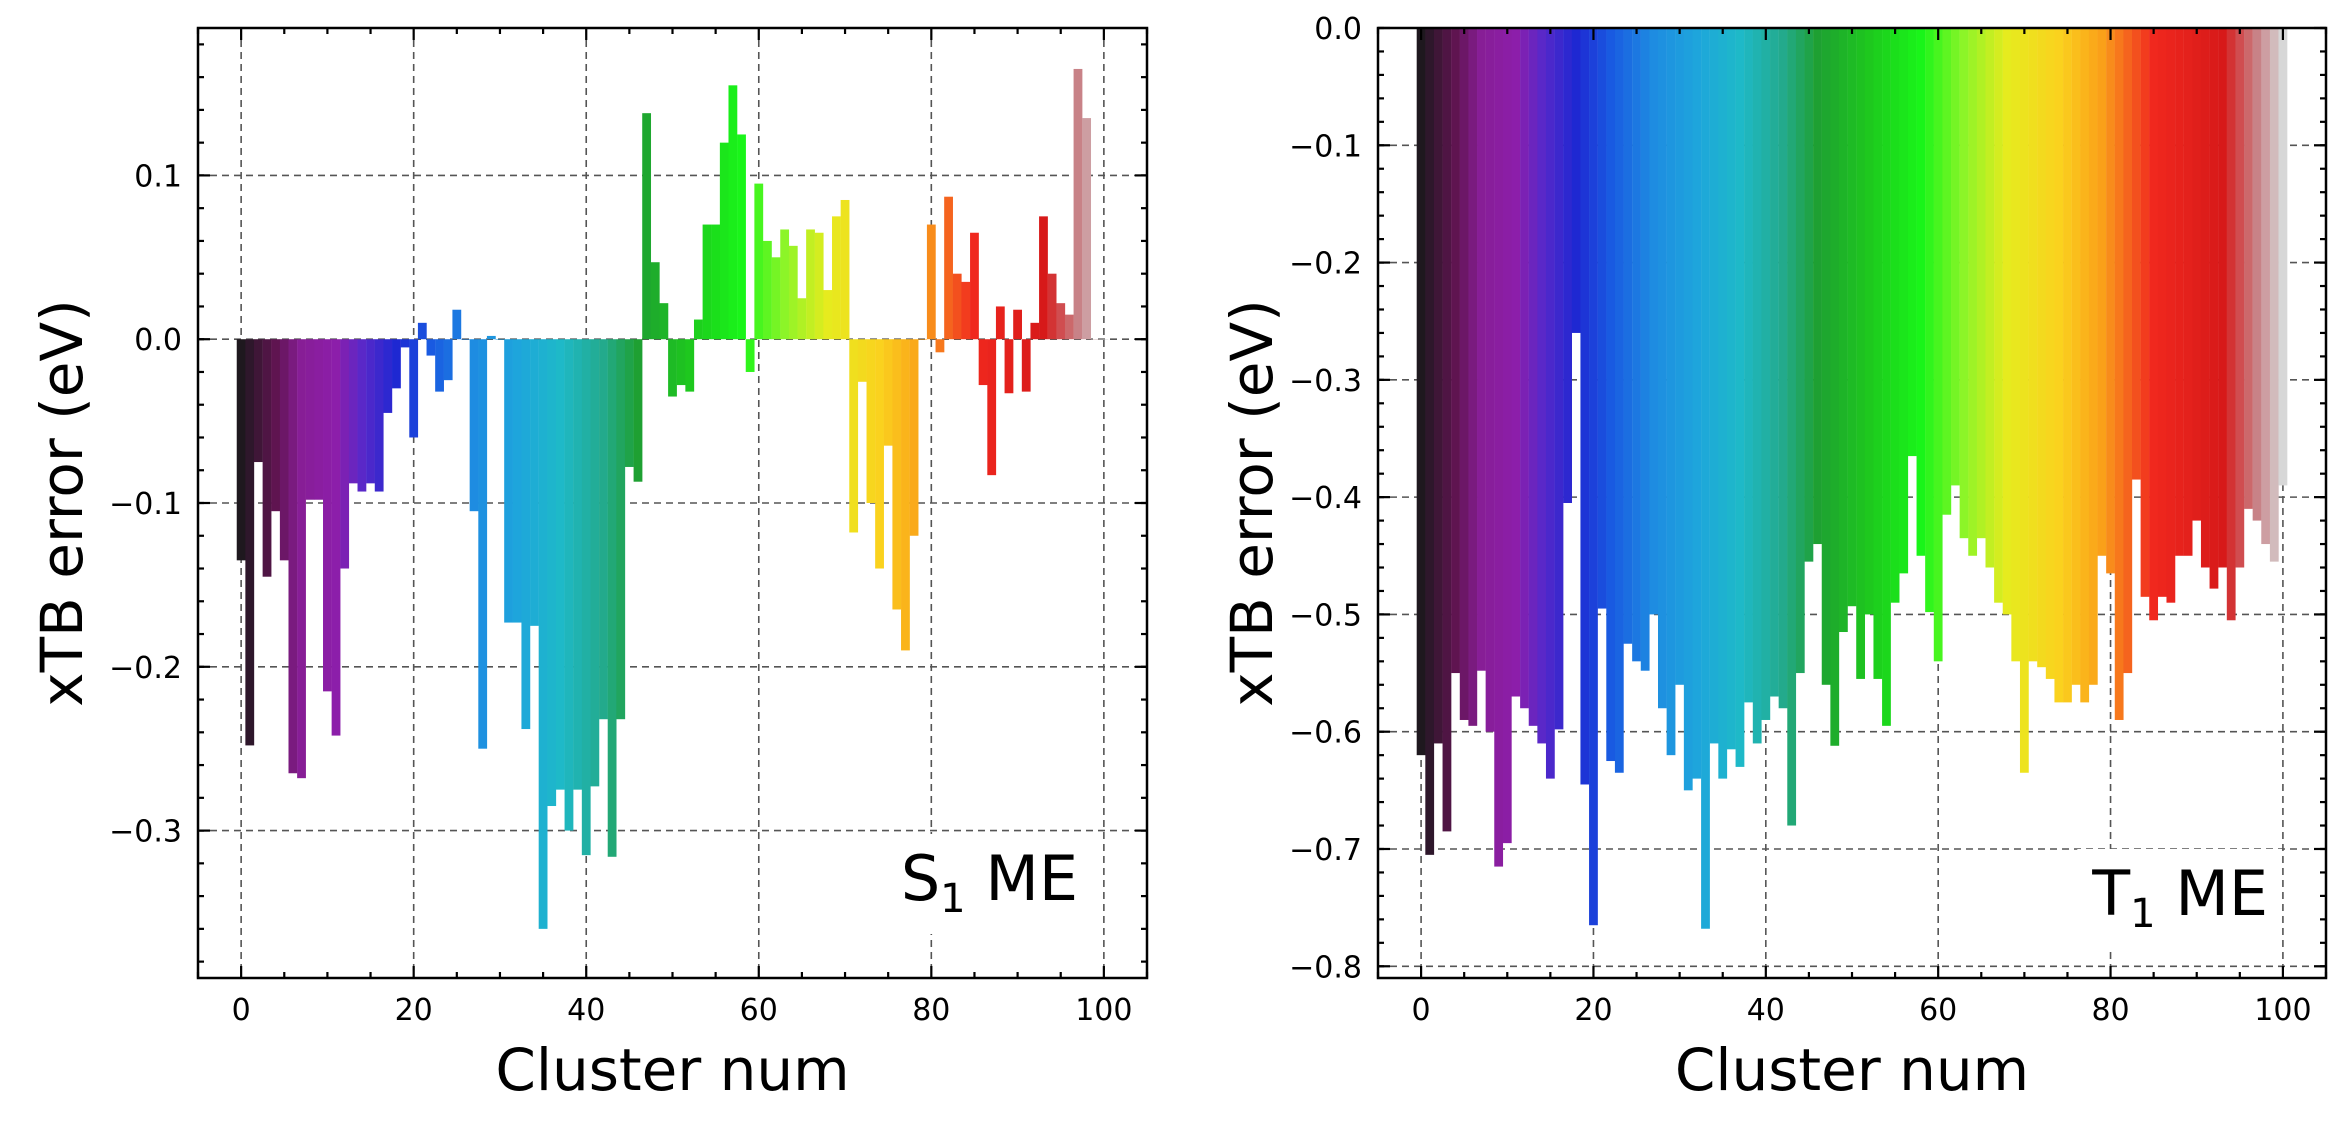 The width and height of the screenshot is (2339, 1121). I want to click on y-tick-label: −0.6, so click(1325, 733).